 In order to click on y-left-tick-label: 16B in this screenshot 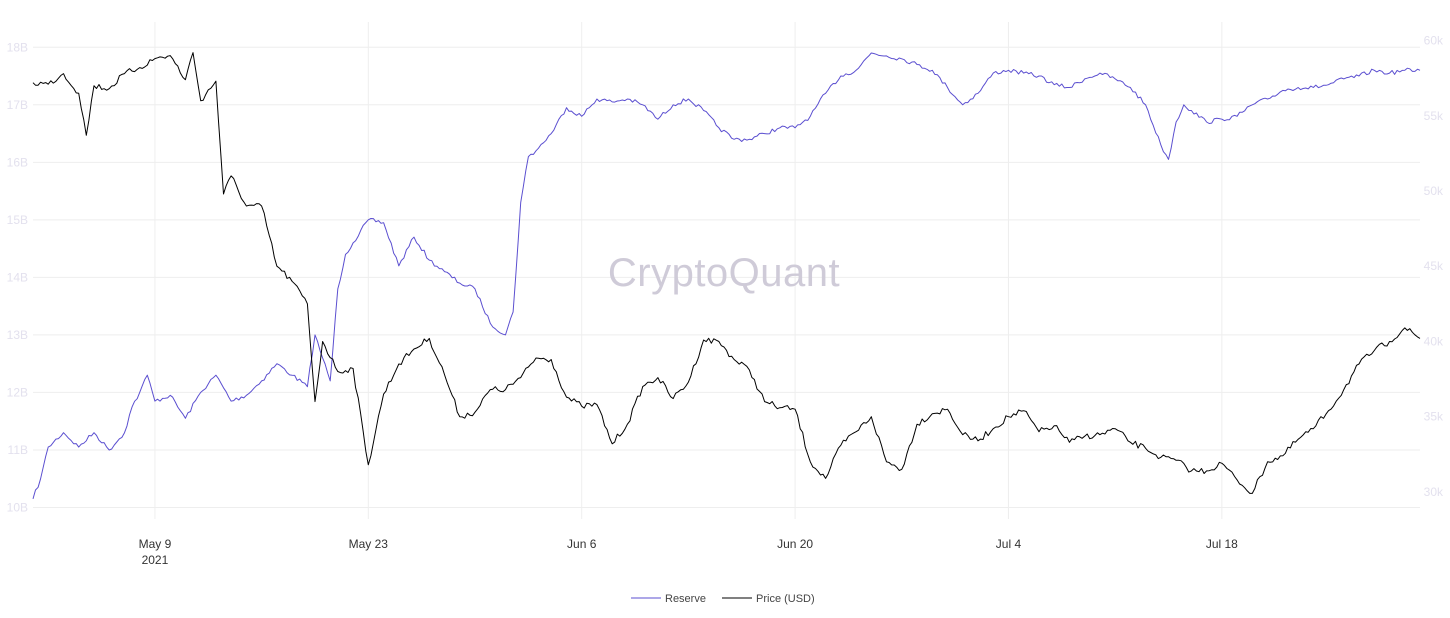, I will do `click(17, 162)`.